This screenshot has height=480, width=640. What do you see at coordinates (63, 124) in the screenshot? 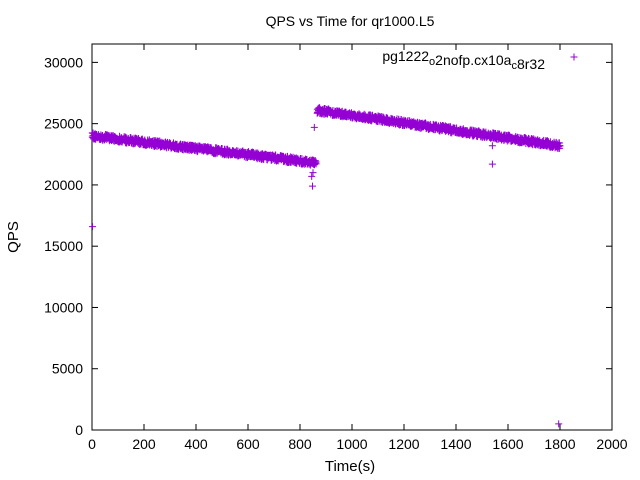
I see `y-tick-label: 25000` at bounding box center [63, 124].